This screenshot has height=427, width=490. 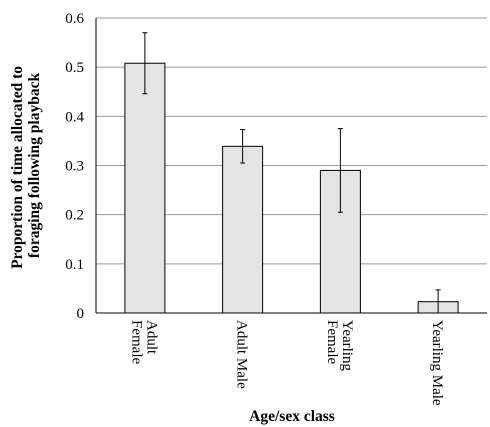 What do you see at coordinates (347, 345) in the screenshot?
I see `category-label-line: Yearling` at bounding box center [347, 345].